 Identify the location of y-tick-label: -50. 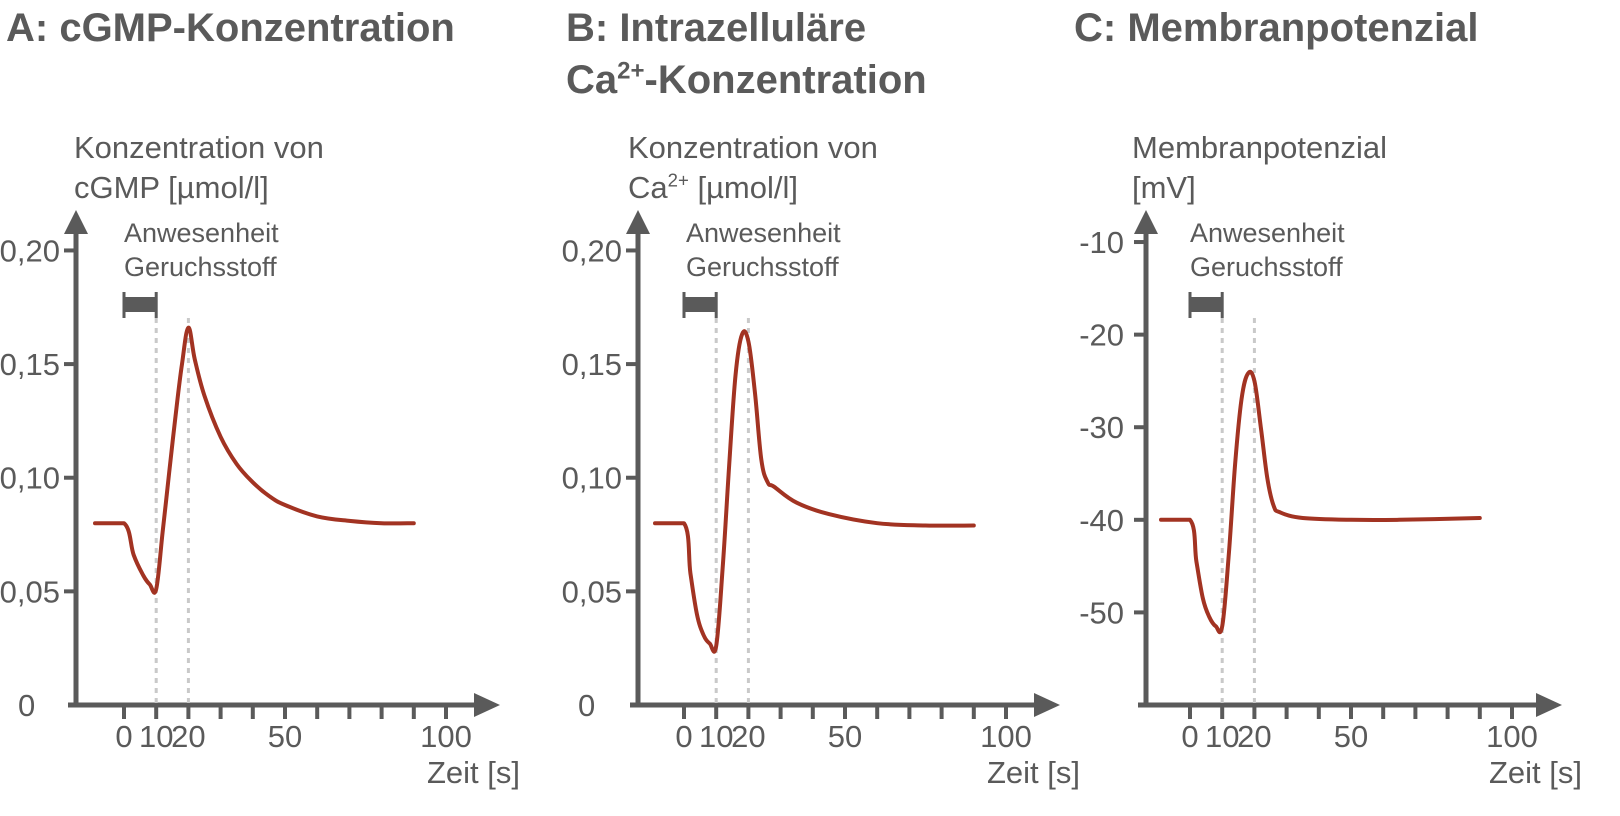
(1101, 612).